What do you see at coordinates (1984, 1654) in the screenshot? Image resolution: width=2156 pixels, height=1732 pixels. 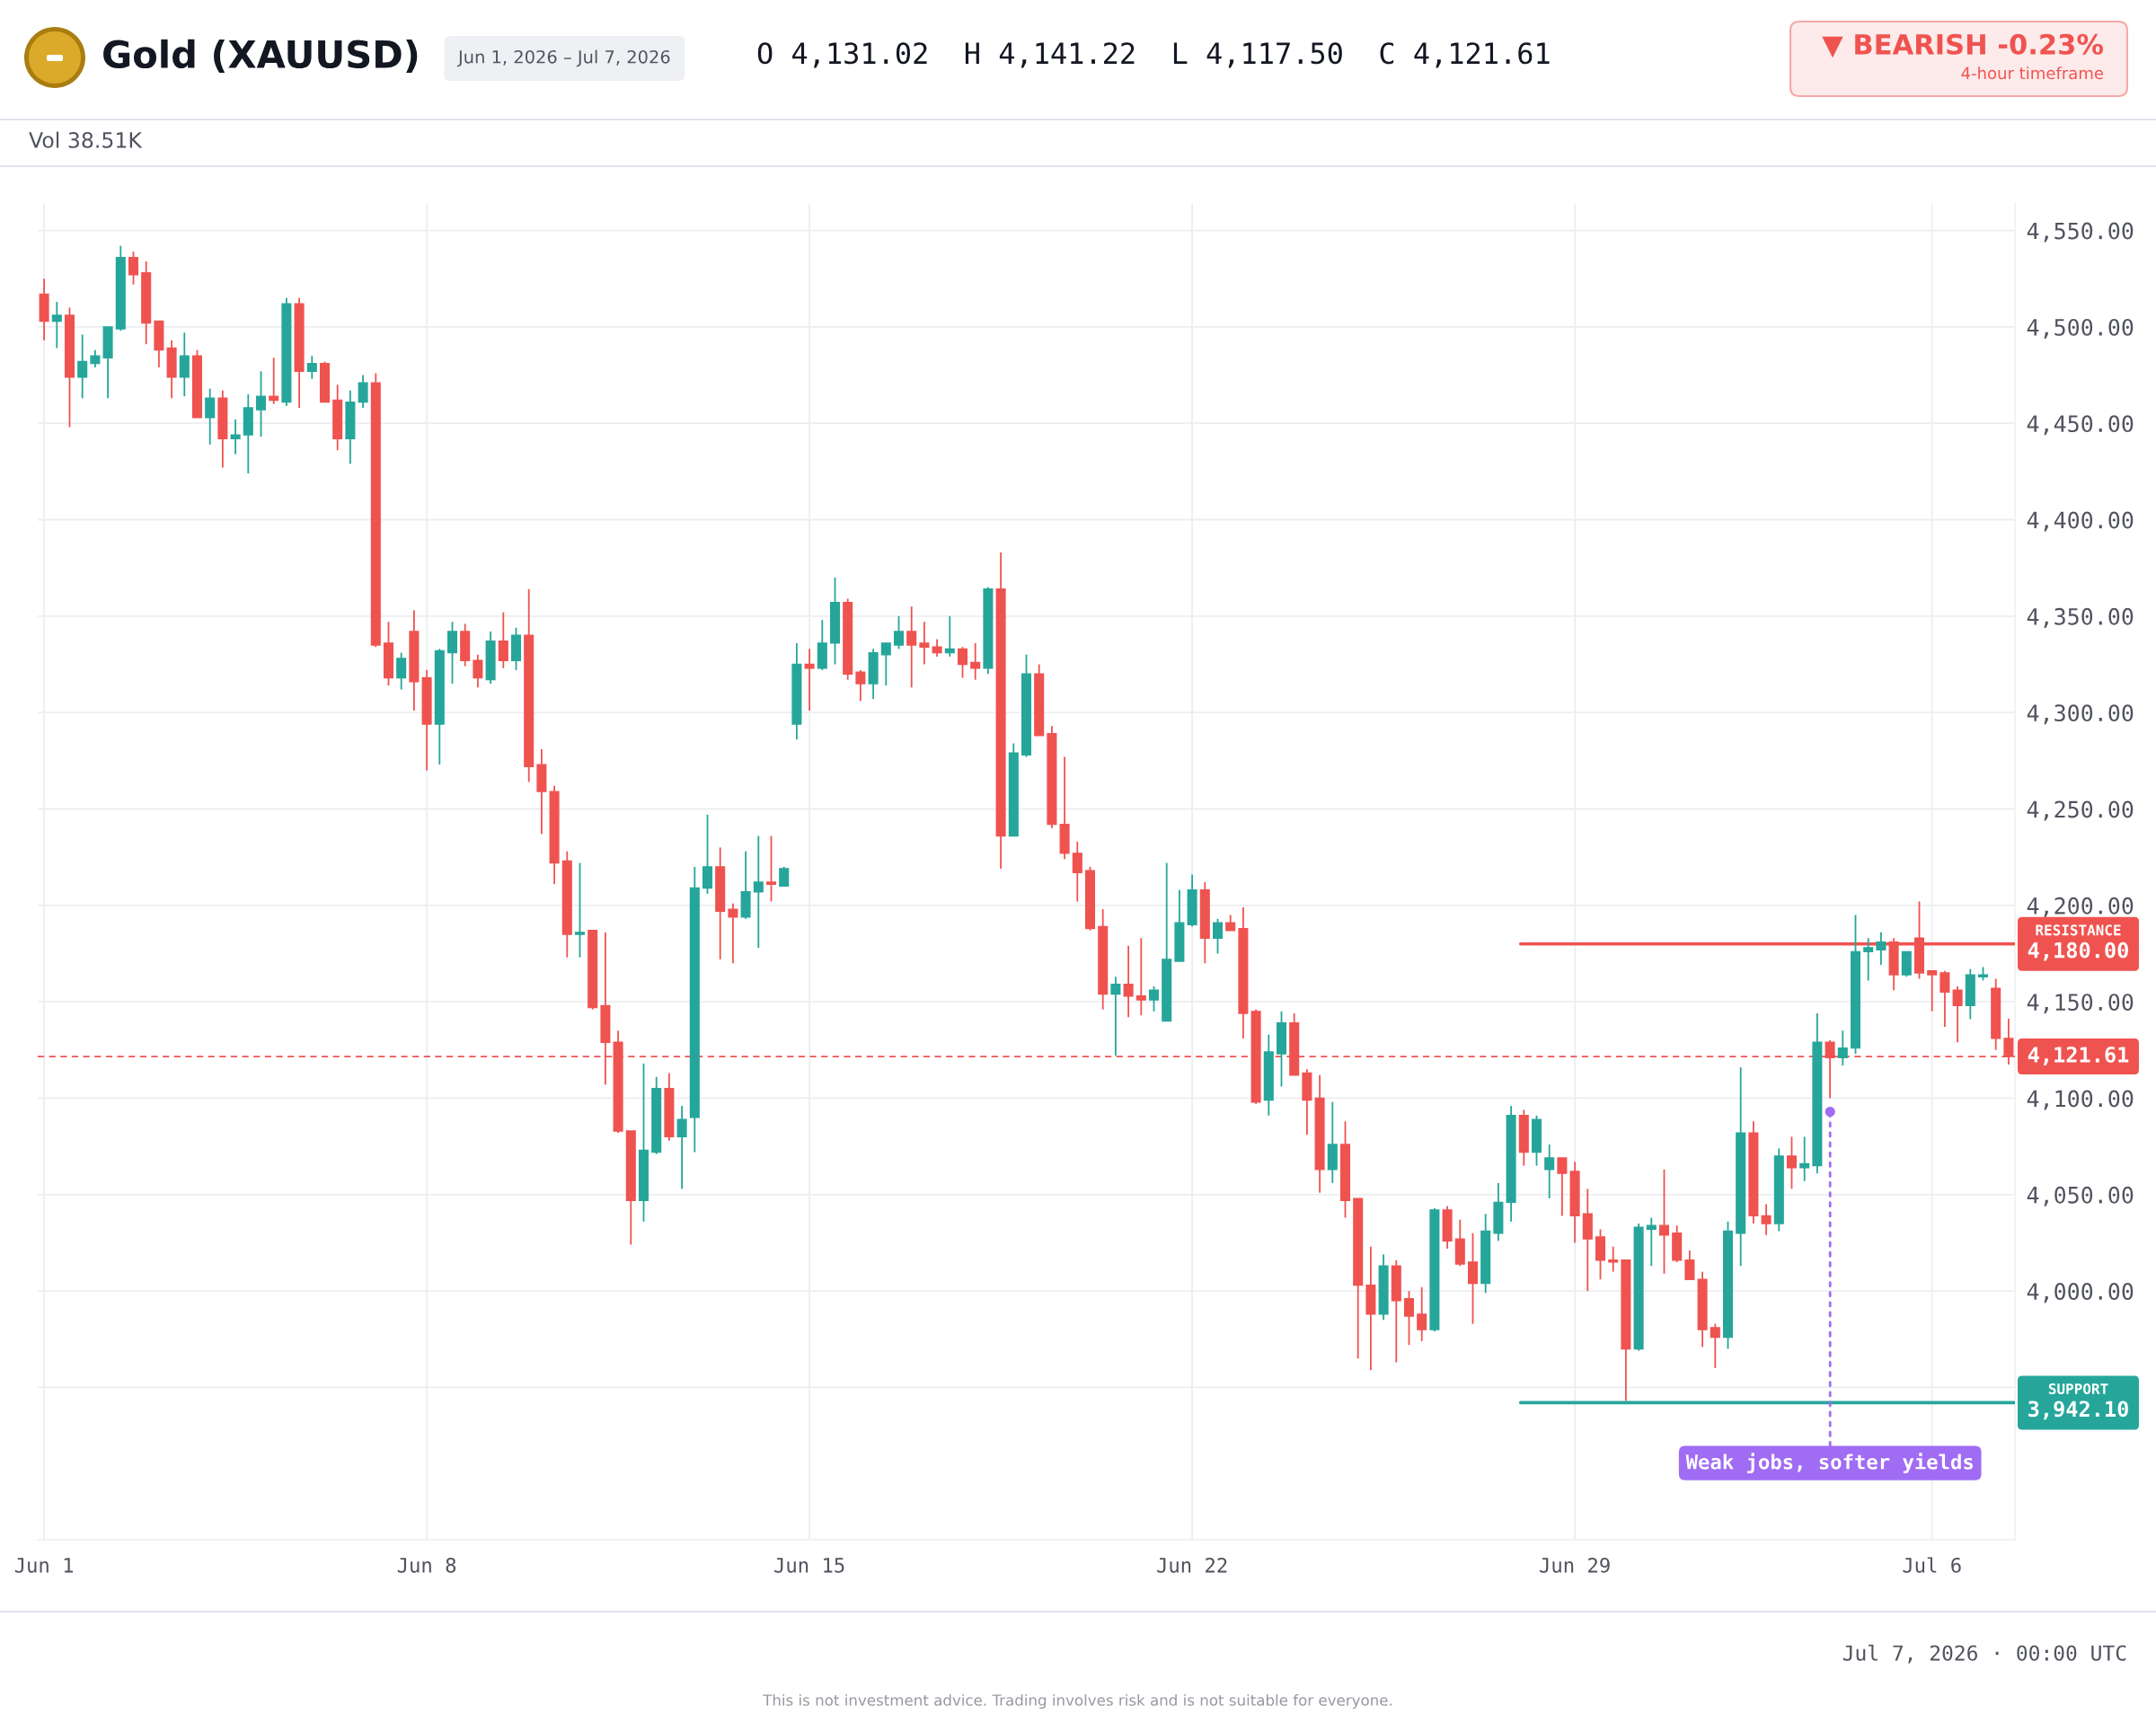 I see `text: Jul 7, 2026 · 00:00 UTC` at bounding box center [1984, 1654].